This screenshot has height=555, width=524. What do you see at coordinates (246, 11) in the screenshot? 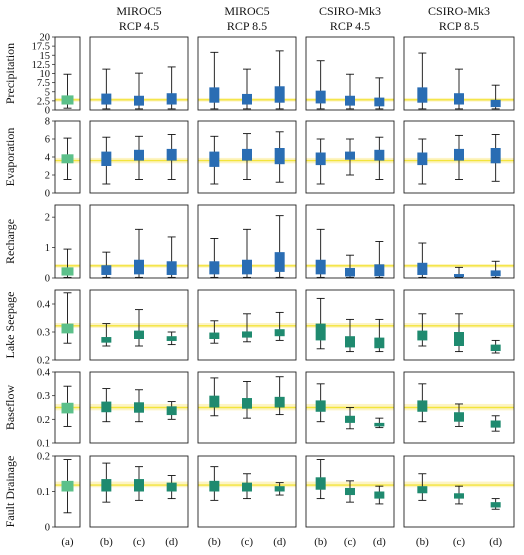
I see `column-title-m85: MIROC5` at bounding box center [246, 11].